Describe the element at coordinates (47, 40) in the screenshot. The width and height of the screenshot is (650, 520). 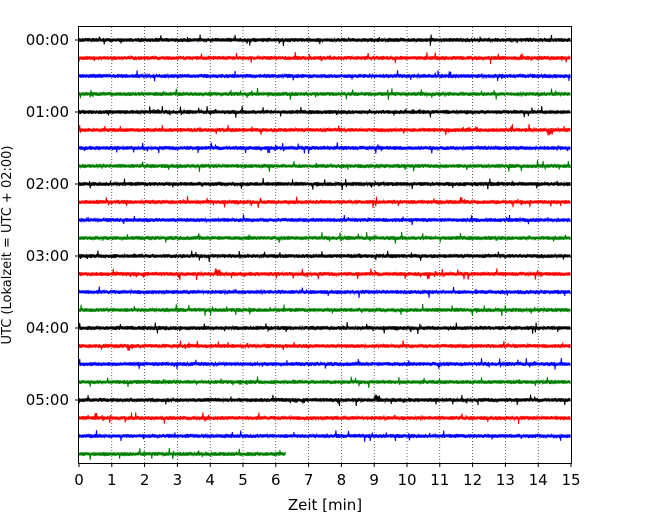
I see `y-tick-label: 00:00` at that location.